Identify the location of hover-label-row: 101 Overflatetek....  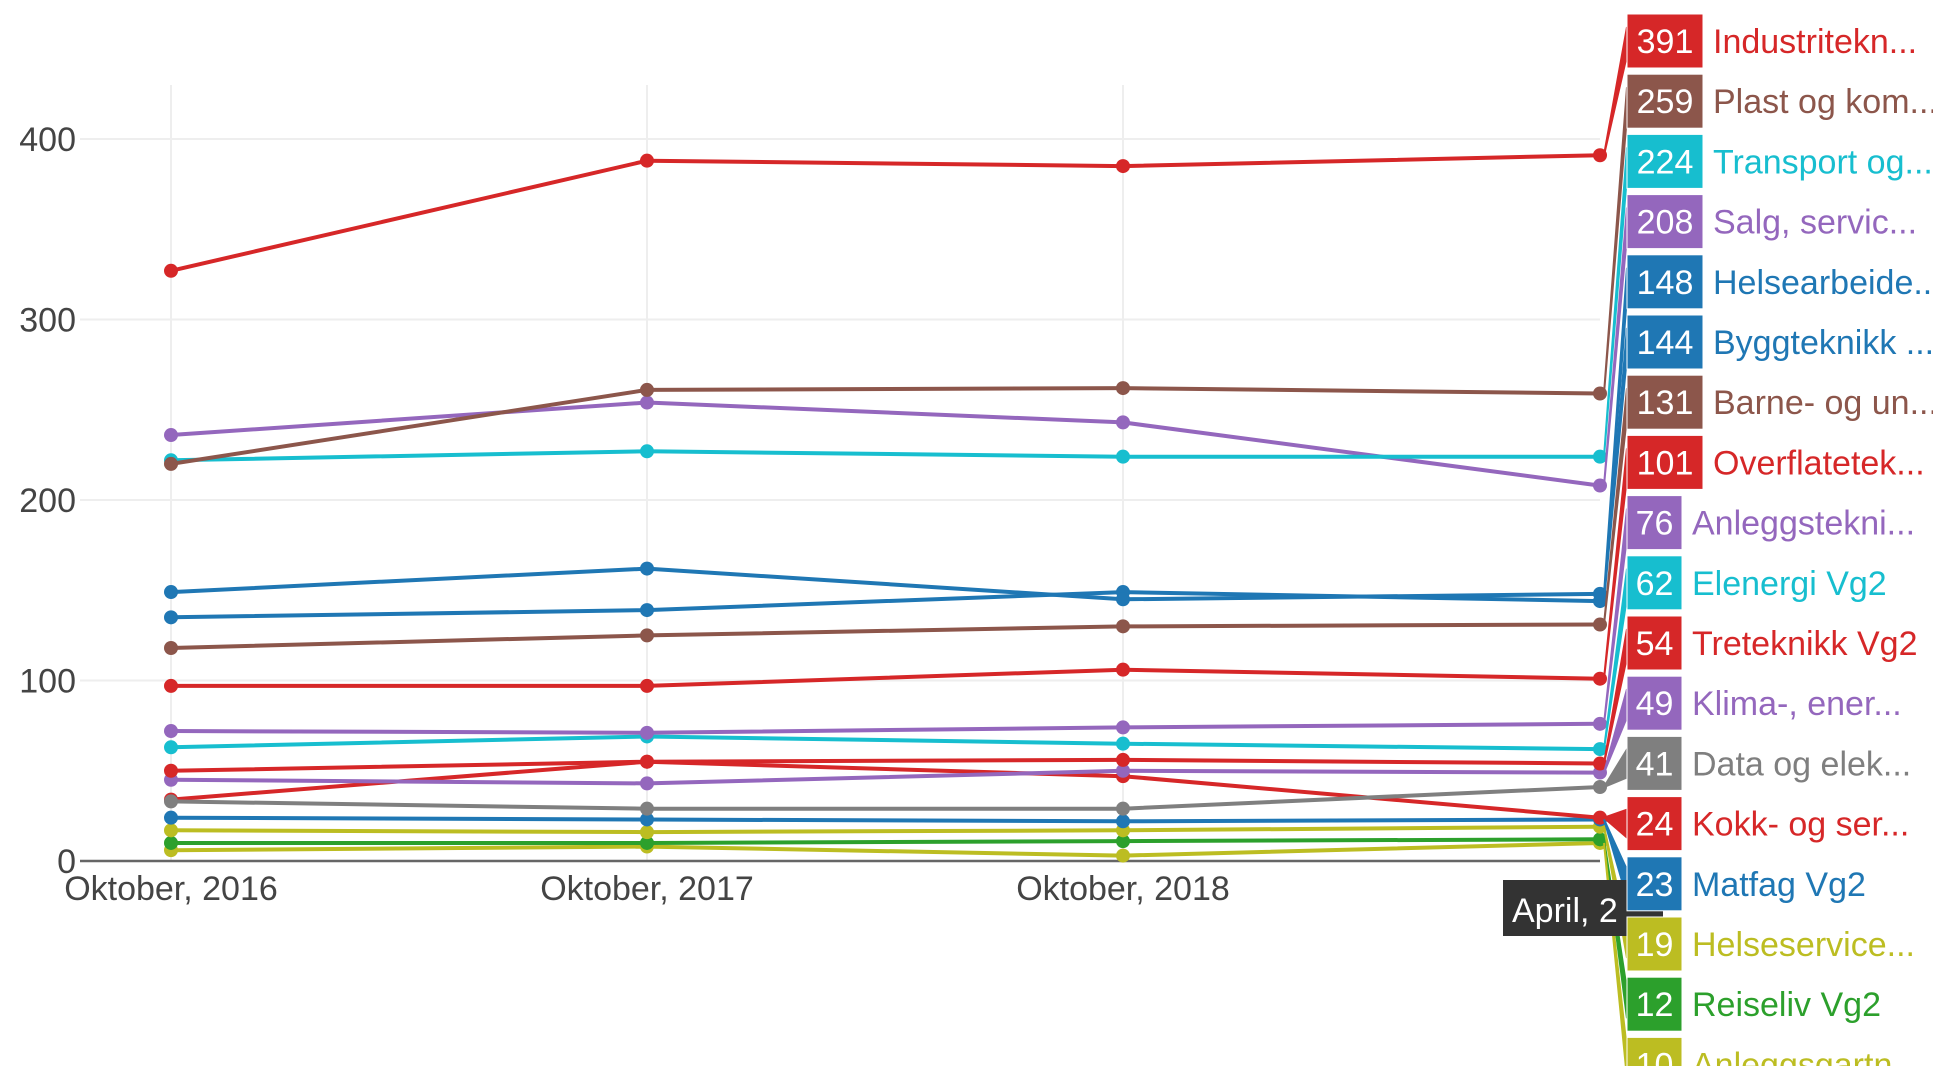
(1775, 462).